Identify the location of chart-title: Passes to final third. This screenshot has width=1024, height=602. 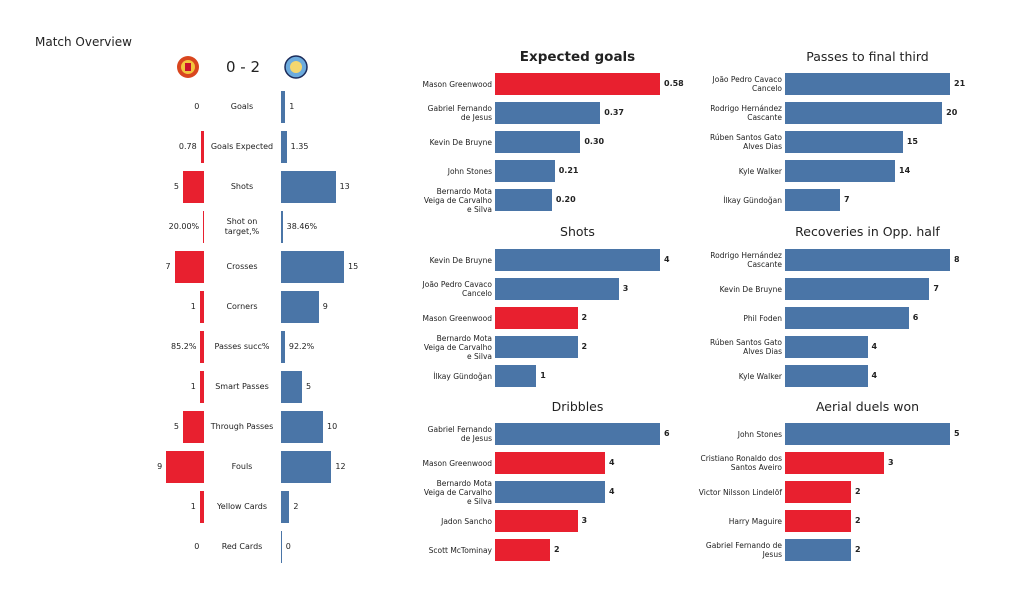
(867, 56).